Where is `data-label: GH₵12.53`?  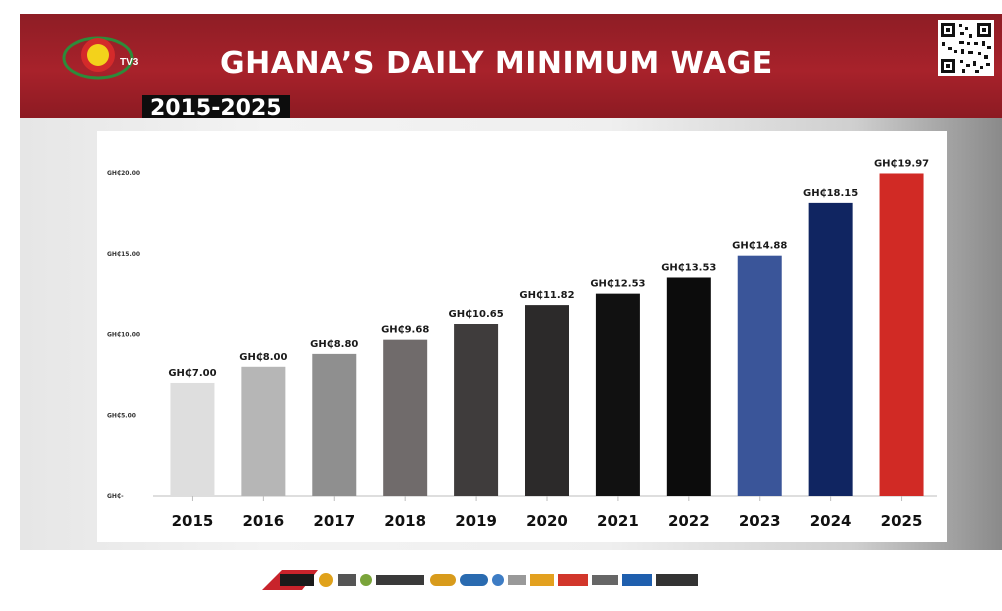
data-label: GH₵12.53 is located at coordinates (617, 284).